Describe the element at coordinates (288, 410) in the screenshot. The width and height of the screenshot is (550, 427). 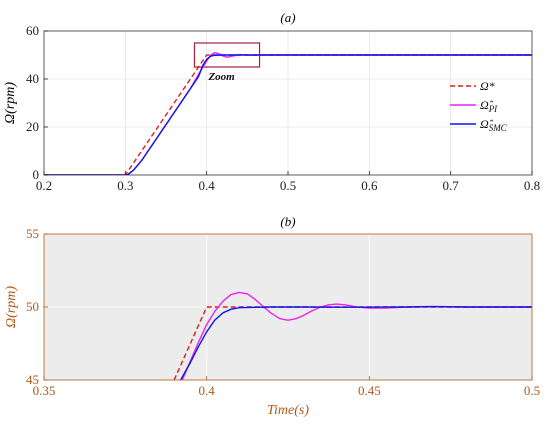
I see `panel-b-xlabel: Time(s)` at that location.